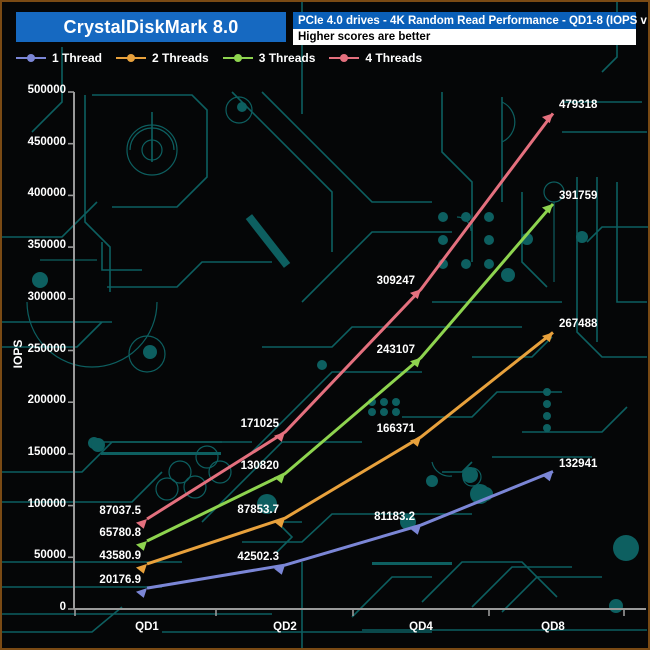 This screenshot has height=650, width=650. What do you see at coordinates (120, 580) in the screenshot?
I see `data-point-value-label: 20176.9` at bounding box center [120, 580].